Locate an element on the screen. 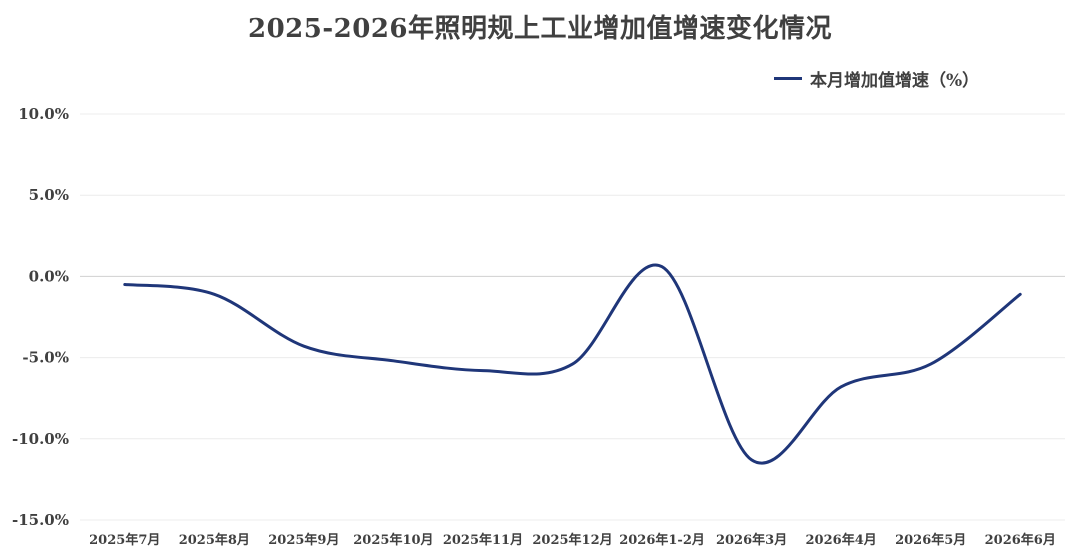  x-tick-label: 2025年7月 is located at coordinates (124, 540).